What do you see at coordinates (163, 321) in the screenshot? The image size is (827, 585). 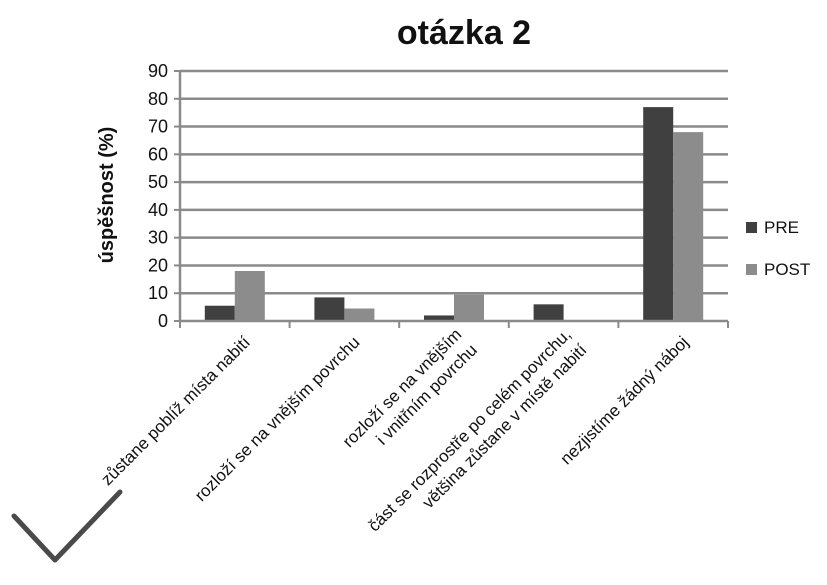 I see `y-tick-label: 0` at bounding box center [163, 321].